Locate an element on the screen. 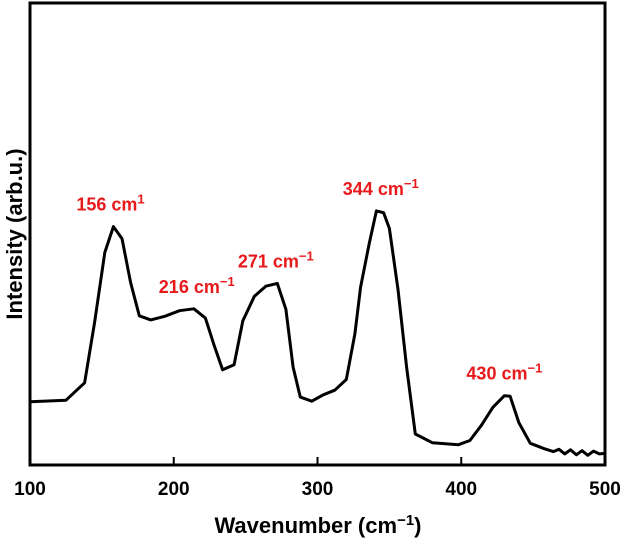 This screenshot has width=630, height=543. peak-label: 271 cm−1 is located at coordinates (276, 259).